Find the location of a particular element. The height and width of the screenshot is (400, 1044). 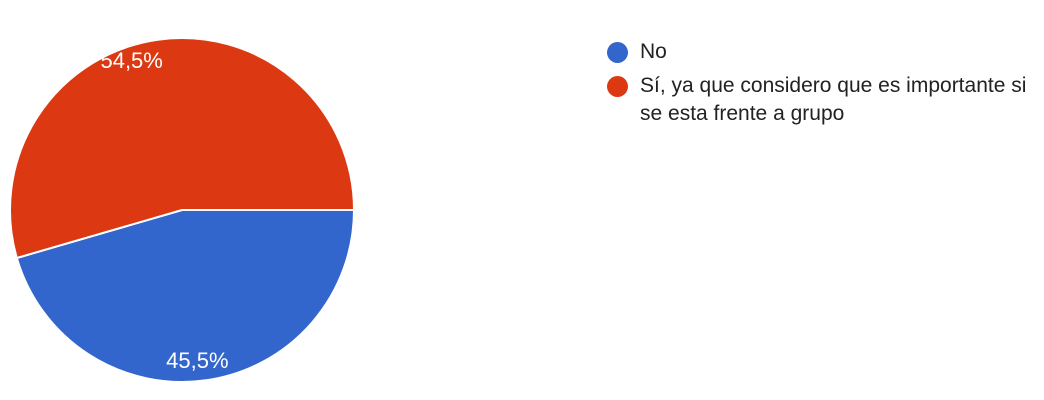

legend-swatch-si is located at coordinates (617, 86).